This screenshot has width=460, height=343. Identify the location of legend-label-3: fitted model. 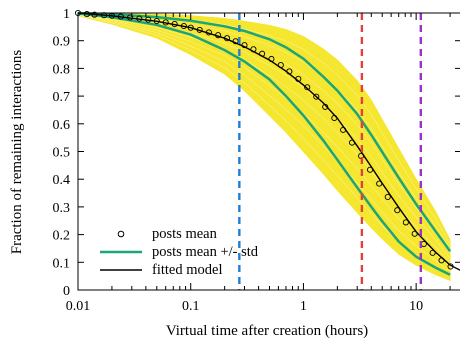
(187, 270).